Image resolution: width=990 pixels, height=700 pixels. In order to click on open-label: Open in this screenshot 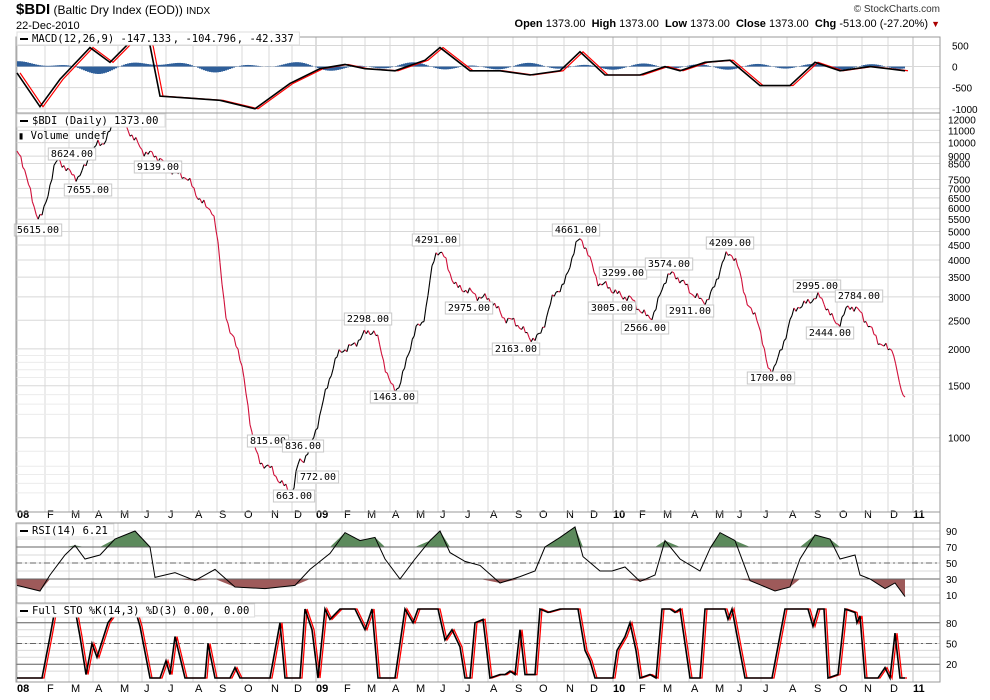, I will do `click(528, 24)`.